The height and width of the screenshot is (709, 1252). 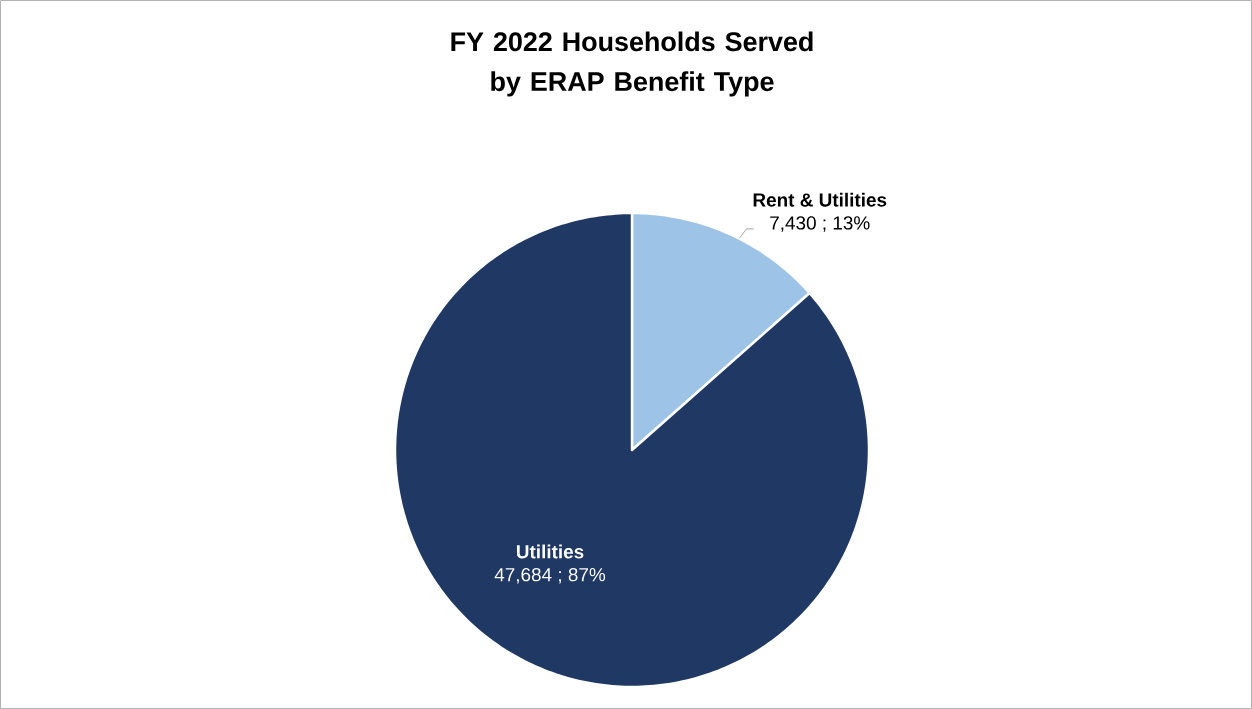 I want to click on data-label: 47,684 ; 87%, so click(x=550, y=575).